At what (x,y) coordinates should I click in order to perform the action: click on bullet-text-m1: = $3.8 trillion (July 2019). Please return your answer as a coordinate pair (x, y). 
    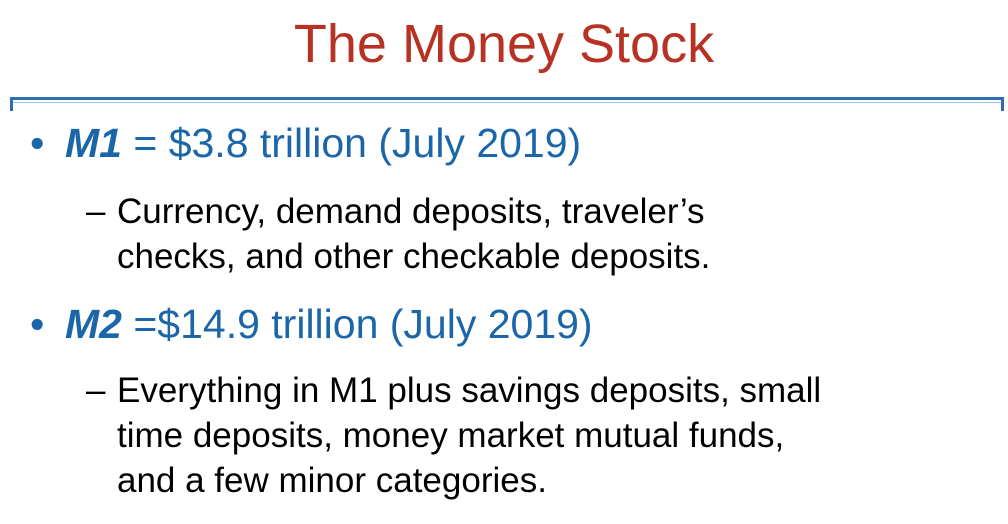
    Looking at the image, I should click on (351, 143).